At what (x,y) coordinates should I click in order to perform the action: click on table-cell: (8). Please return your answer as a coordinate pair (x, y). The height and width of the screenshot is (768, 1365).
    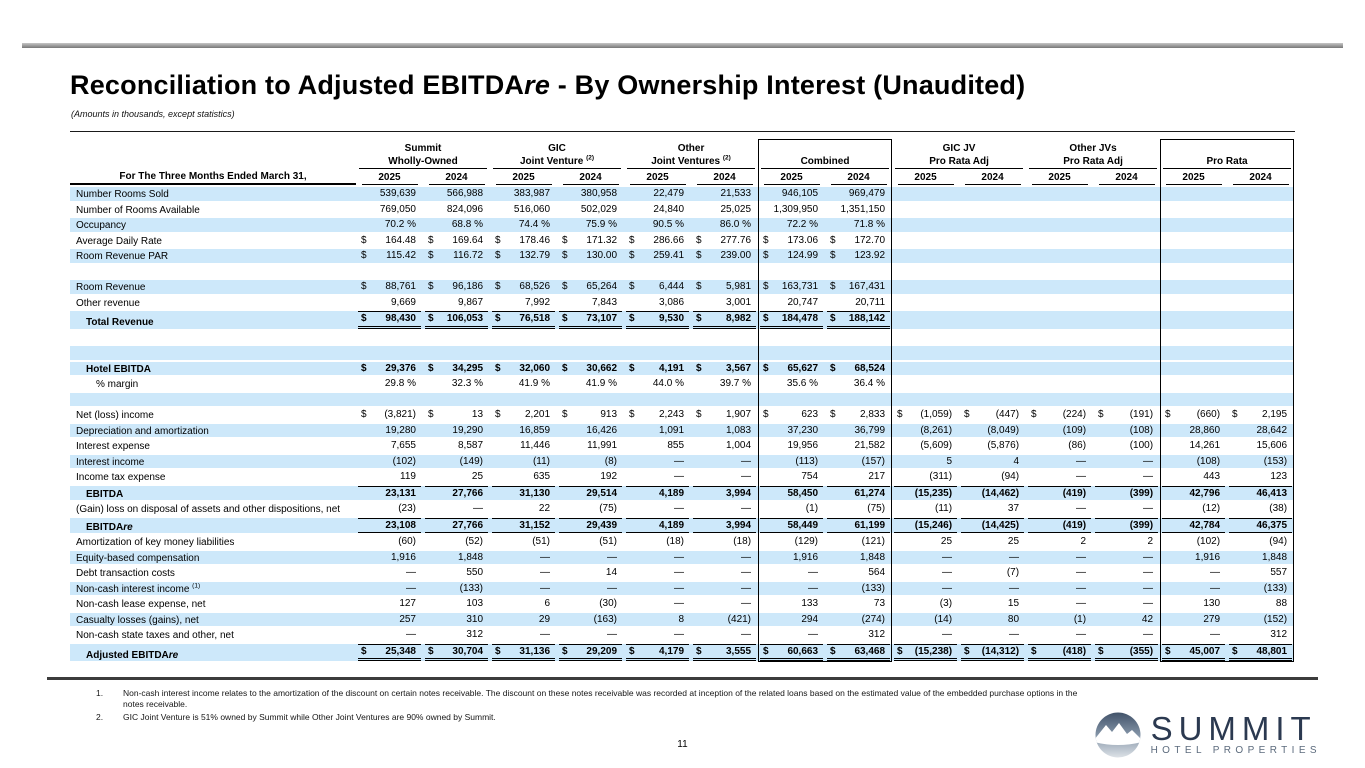
    Looking at the image, I should click on (591, 462).